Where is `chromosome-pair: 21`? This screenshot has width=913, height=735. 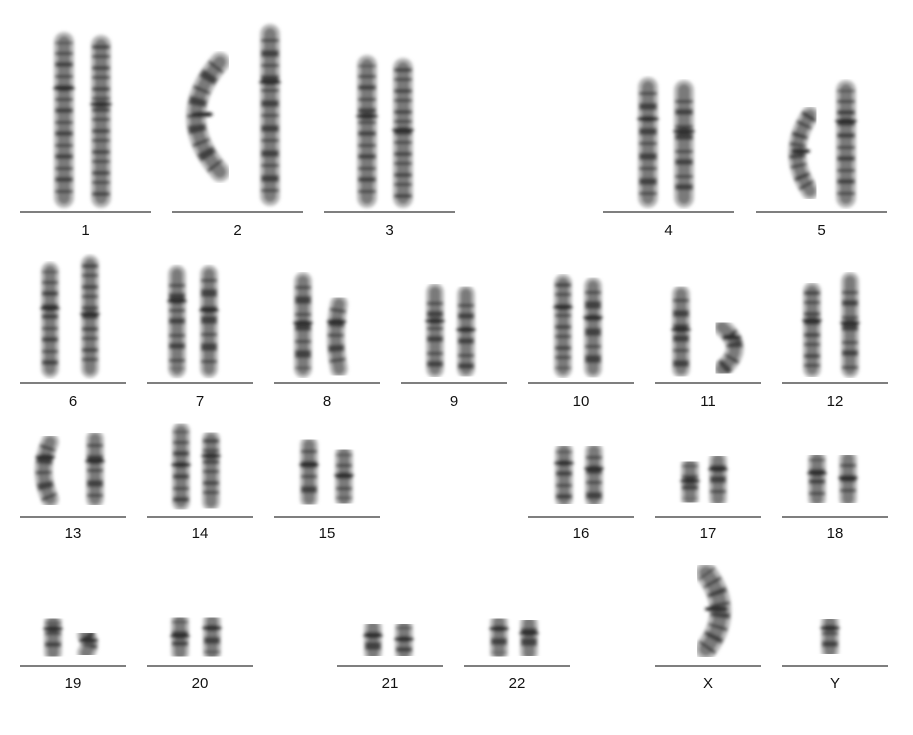 chromosome-pair: 21 is located at coordinates (390, 655).